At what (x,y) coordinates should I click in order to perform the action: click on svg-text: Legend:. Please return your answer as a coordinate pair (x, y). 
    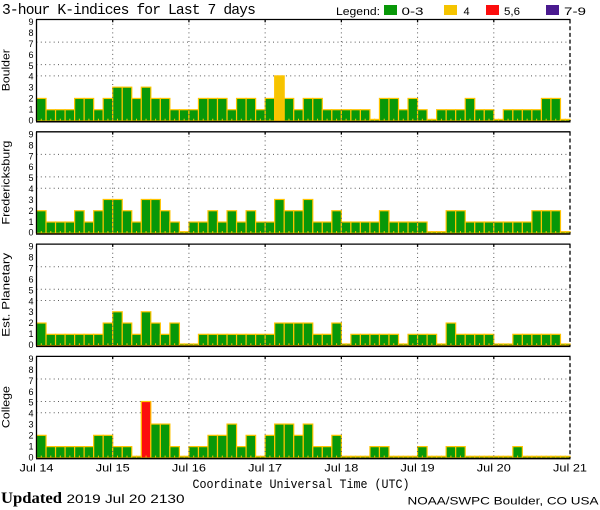
    Looking at the image, I should click on (358, 12).